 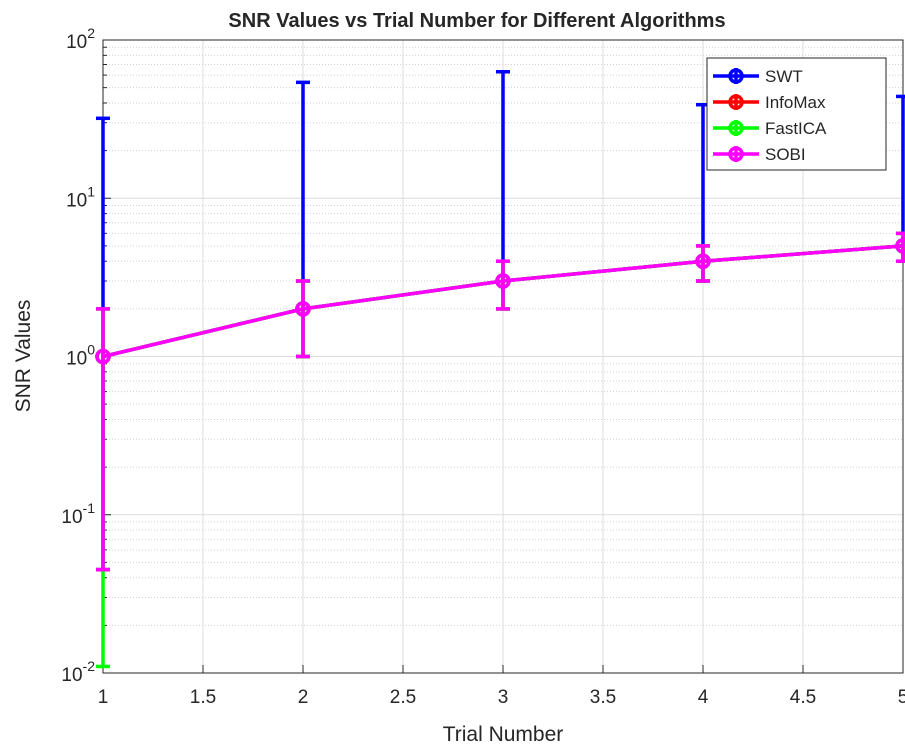 I want to click on y-tick-label: 10⁻¹, so click(x=78, y=514).